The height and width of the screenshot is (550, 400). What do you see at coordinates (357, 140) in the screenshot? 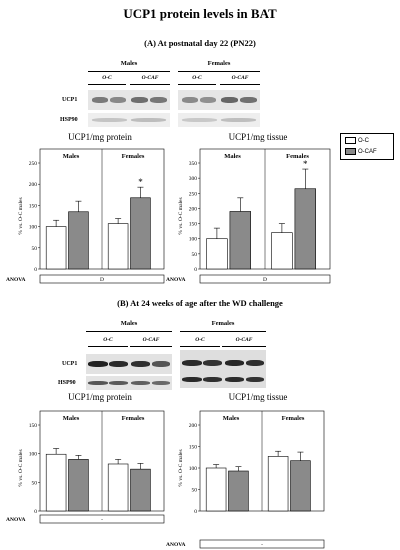
I see `legend-item-oc: O-C` at bounding box center [357, 140].